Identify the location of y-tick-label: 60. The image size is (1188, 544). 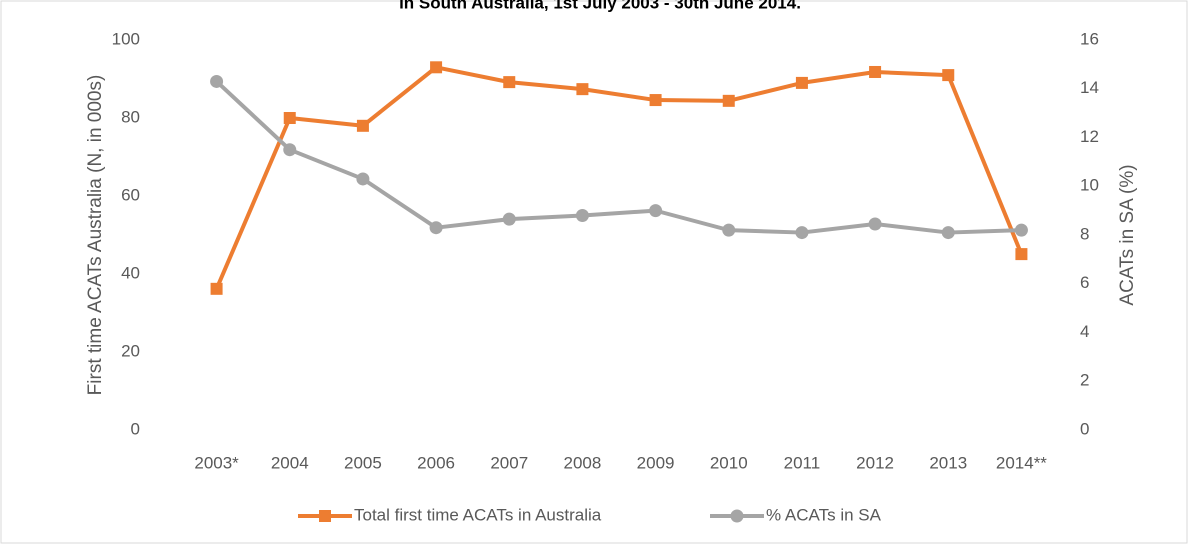
(130, 194).